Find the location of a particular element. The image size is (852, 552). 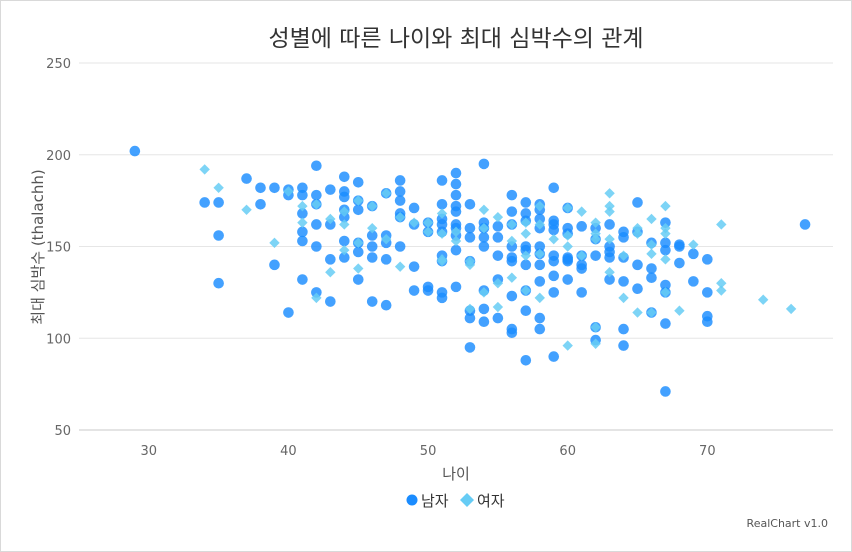

legend-item-female: 여자 is located at coordinates (482, 501).